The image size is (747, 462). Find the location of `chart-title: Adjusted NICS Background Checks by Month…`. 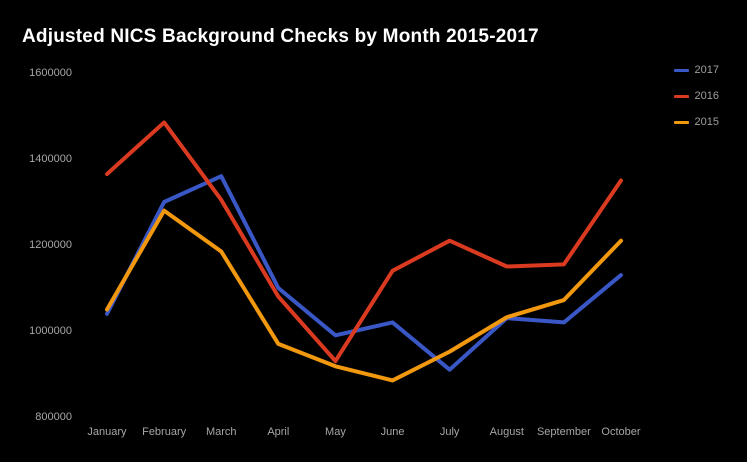

chart-title: Adjusted NICS Background Checks by Month… is located at coordinates (280, 36).